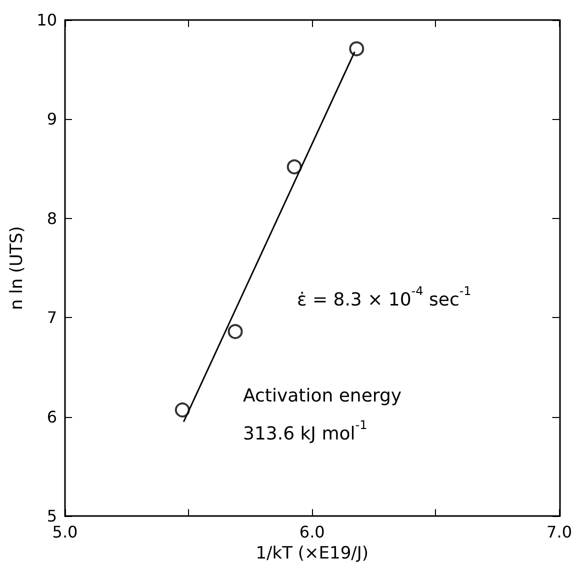  I want to click on x-tick-label: 6.0, so click(312, 532).